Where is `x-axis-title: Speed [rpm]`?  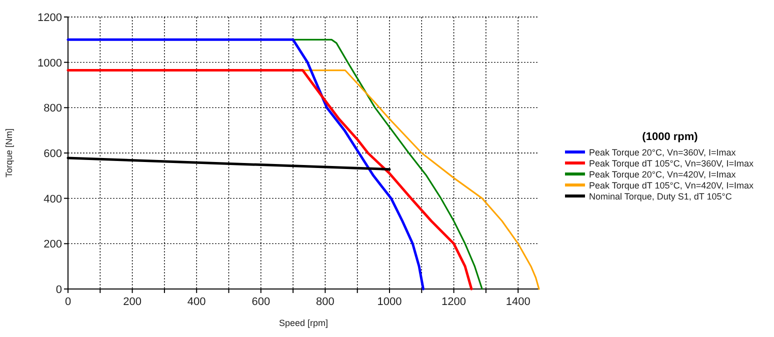
x-axis-title: Speed [rpm] is located at coordinates (303, 323).